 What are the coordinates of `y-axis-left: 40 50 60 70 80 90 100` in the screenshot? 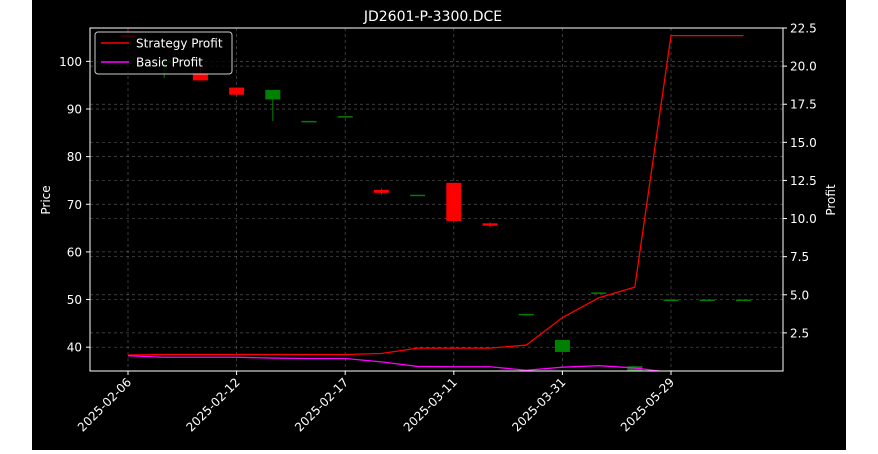 It's located at (74, 205).